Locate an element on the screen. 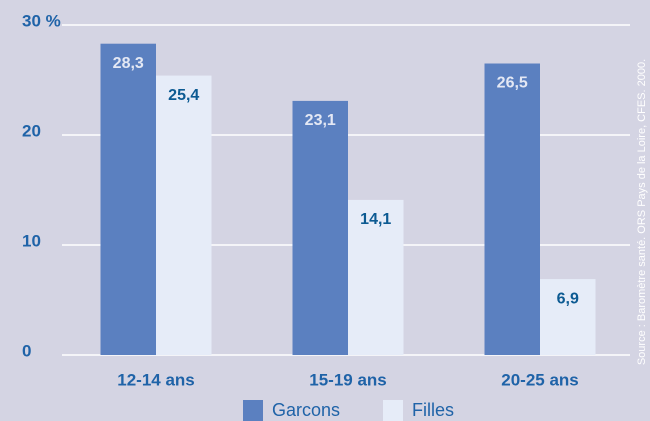 This screenshot has height=421, width=650. x-tick-label: 15-19 ans is located at coordinates (348, 379).